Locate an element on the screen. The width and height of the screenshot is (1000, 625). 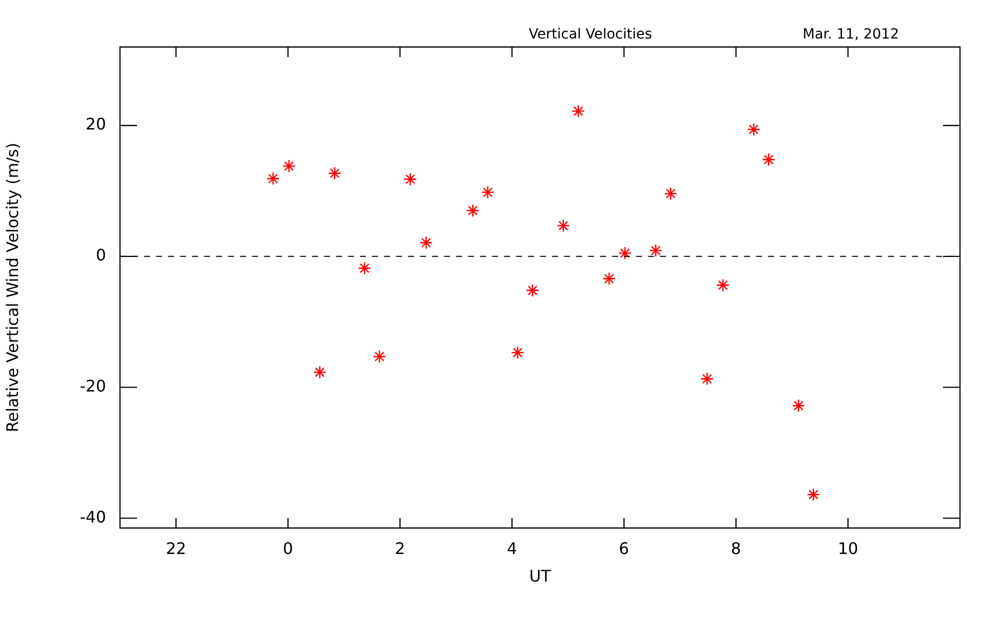
x-tick-label: 22 is located at coordinates (176, 548).